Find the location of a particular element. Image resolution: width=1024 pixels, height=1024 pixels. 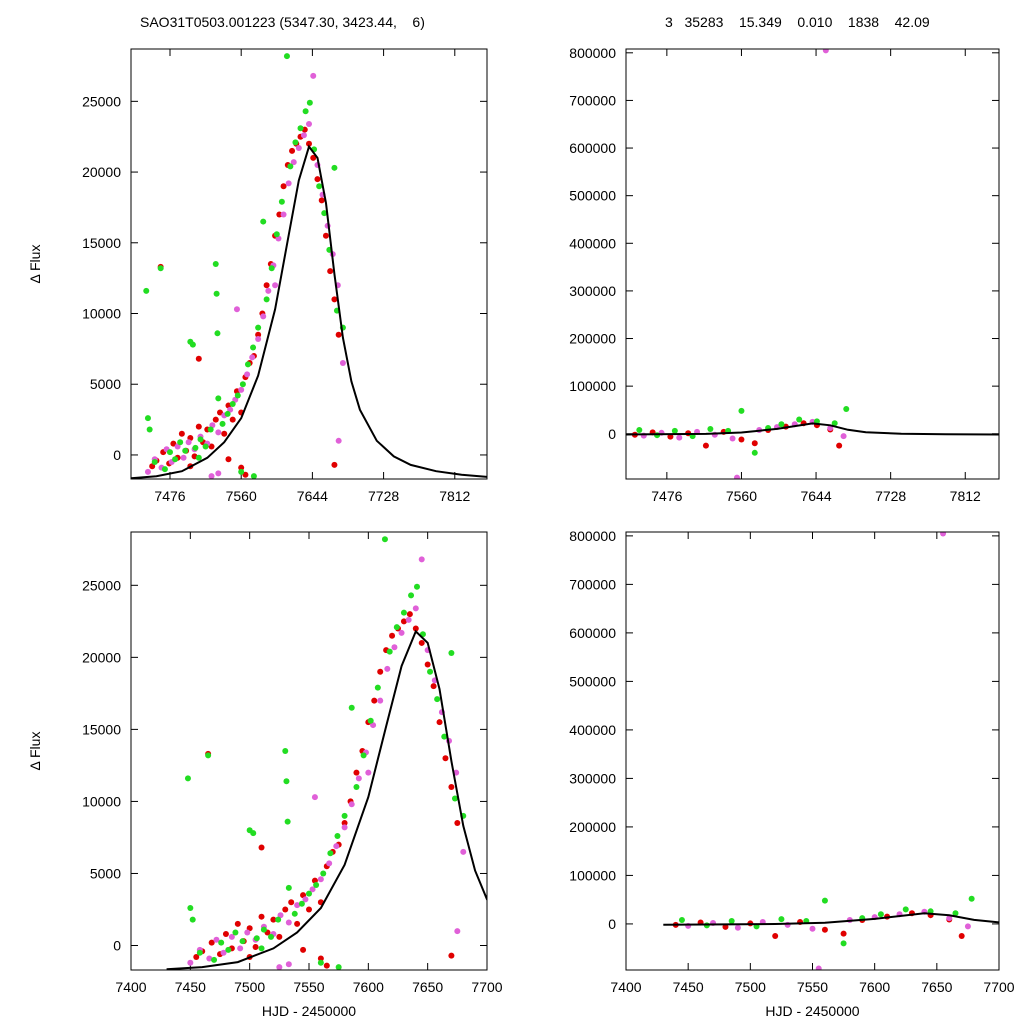

y-tick-label: 25000 is located at coordinates (101, 585).